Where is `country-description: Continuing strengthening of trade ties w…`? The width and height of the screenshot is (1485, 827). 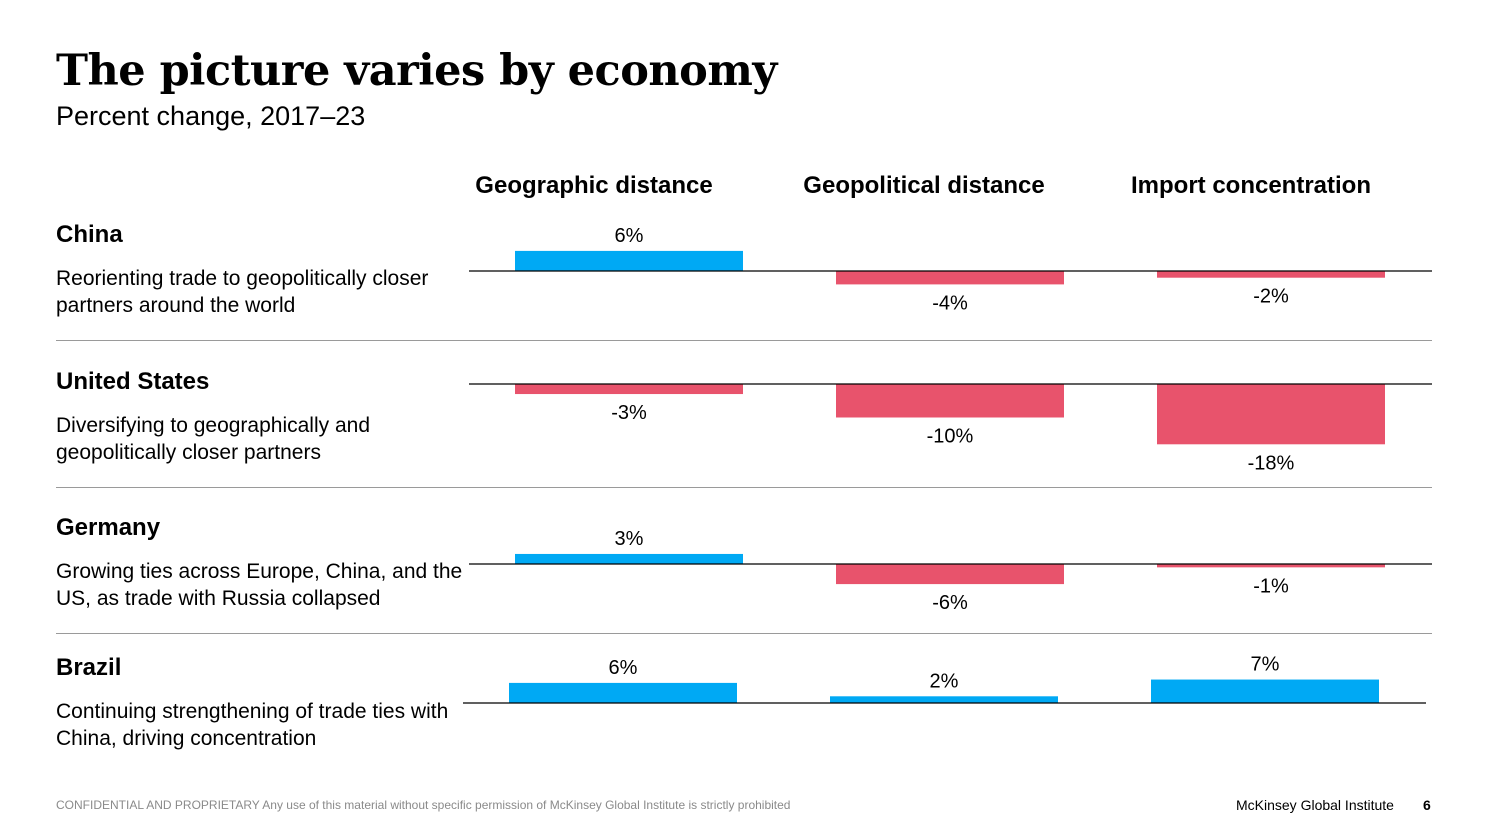 country-description: Continuing strengthening of trade ties w… is located at coordinates (252, 725).